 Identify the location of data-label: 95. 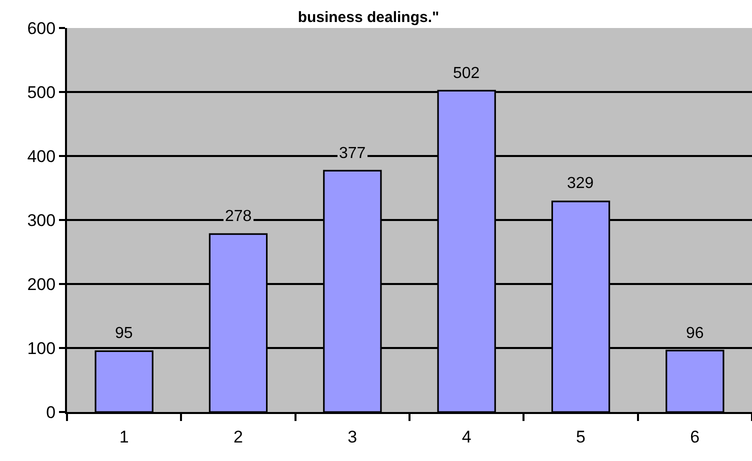
(124, 333).